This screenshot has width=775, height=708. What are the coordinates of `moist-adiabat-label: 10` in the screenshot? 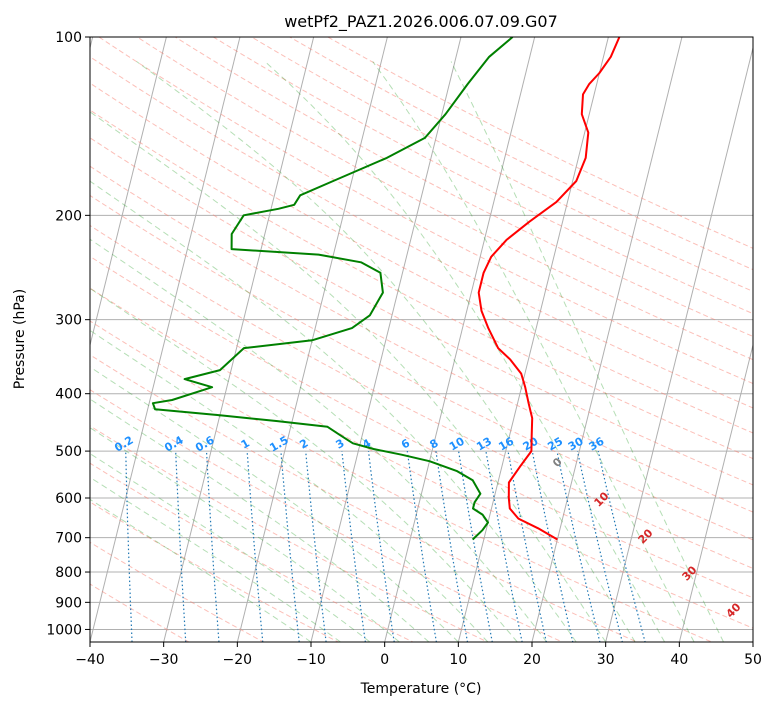 It's located at (602, 499).